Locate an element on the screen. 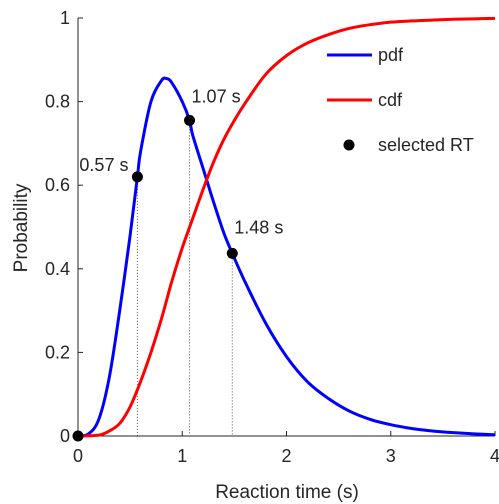 The width and height of the screenshot is (499, 504). y-axis-label: Probability is located at coordinates (21, 227).